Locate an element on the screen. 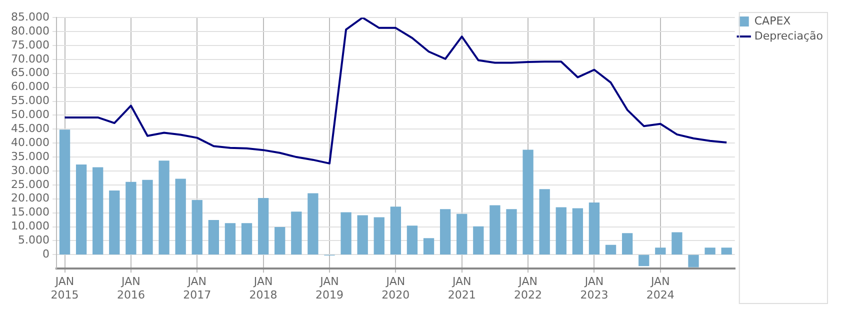 The image size is (851, 313). y-tick-label: 70.000 is located at coordinates (30, 59).